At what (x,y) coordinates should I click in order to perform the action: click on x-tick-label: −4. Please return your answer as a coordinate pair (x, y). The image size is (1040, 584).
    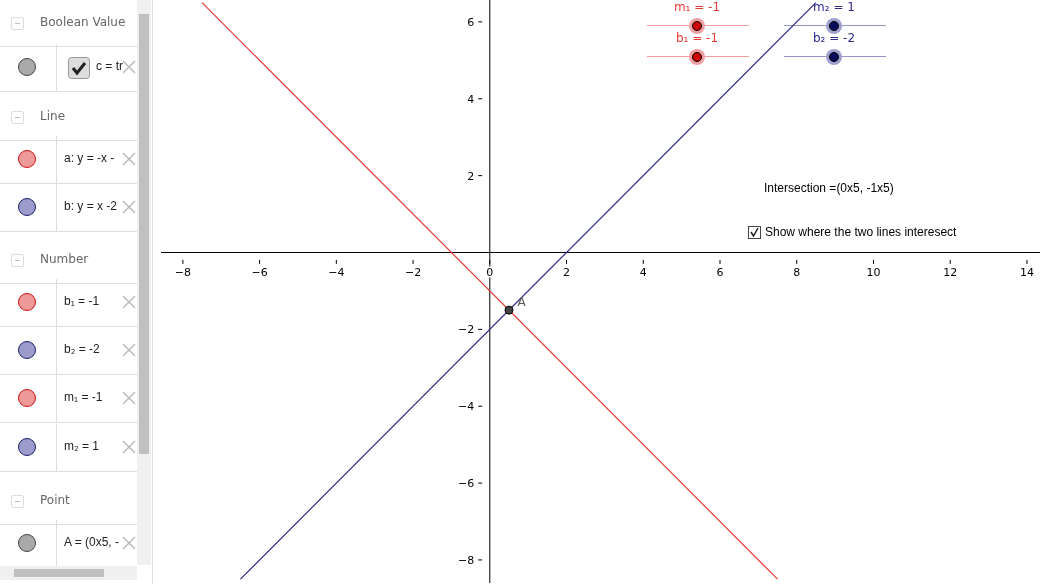
    Looking at the image, I should click on (336, 272).